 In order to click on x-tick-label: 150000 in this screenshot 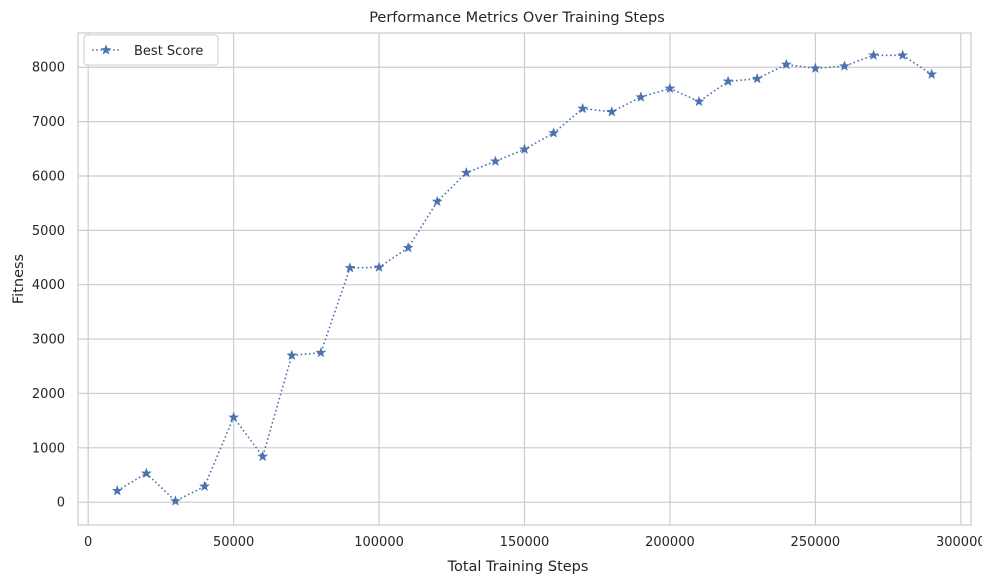, I will do `click(525, 542)`.